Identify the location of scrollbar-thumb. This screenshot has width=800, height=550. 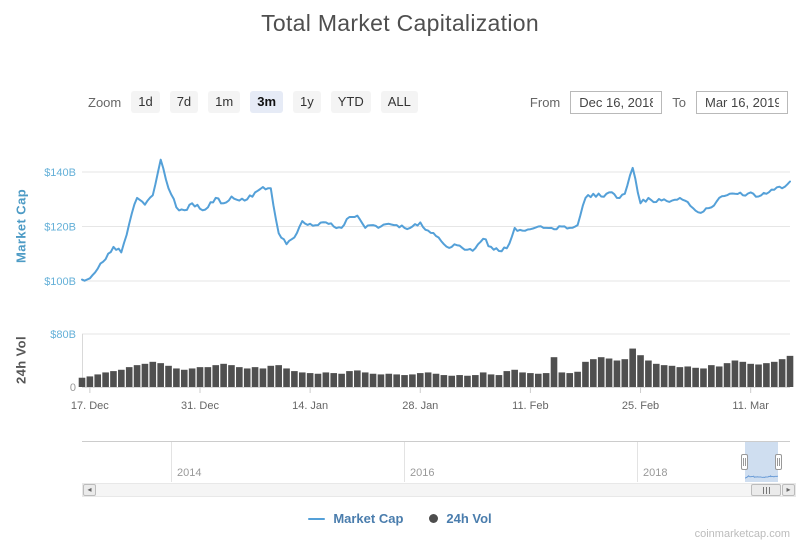
(766, 490).